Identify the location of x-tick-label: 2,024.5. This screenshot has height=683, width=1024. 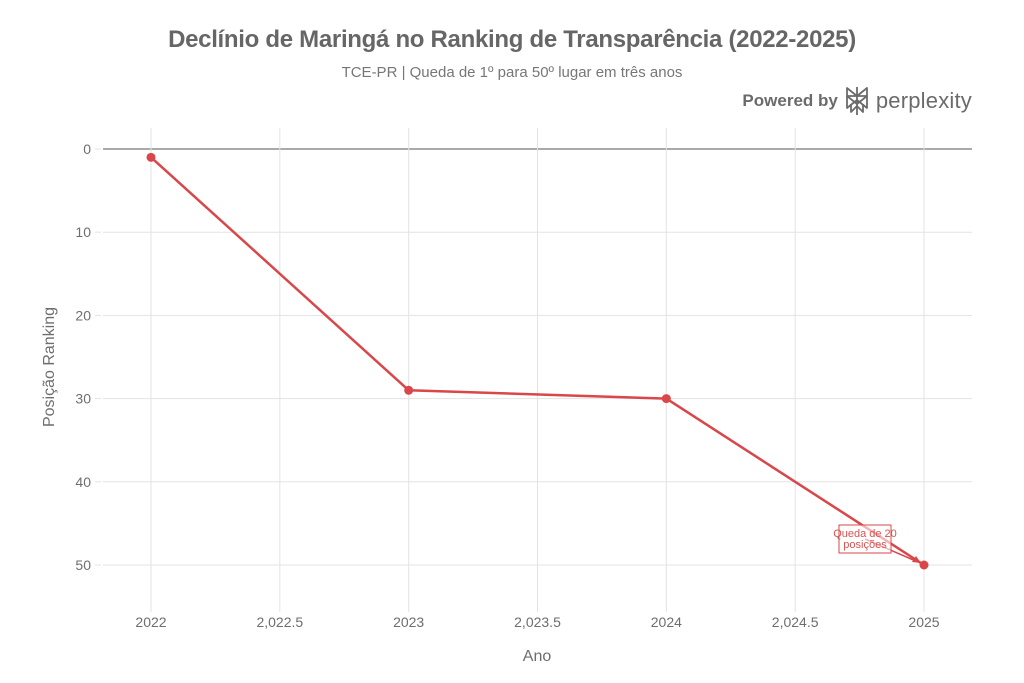
(795, 622).